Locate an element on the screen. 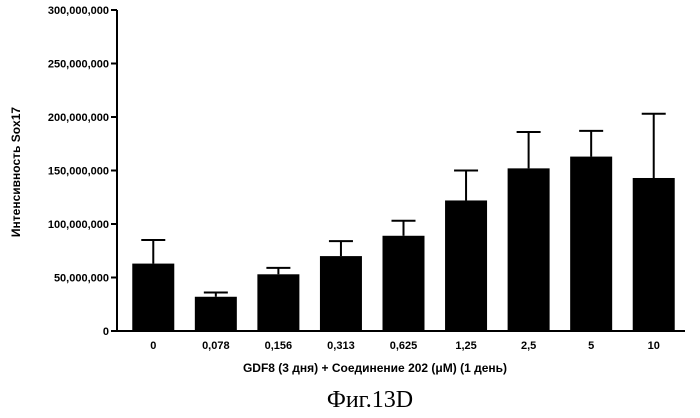 The width and height of the screenshot is (700, 418). y-tick-label: 0 is located at coordinates (106, 332).